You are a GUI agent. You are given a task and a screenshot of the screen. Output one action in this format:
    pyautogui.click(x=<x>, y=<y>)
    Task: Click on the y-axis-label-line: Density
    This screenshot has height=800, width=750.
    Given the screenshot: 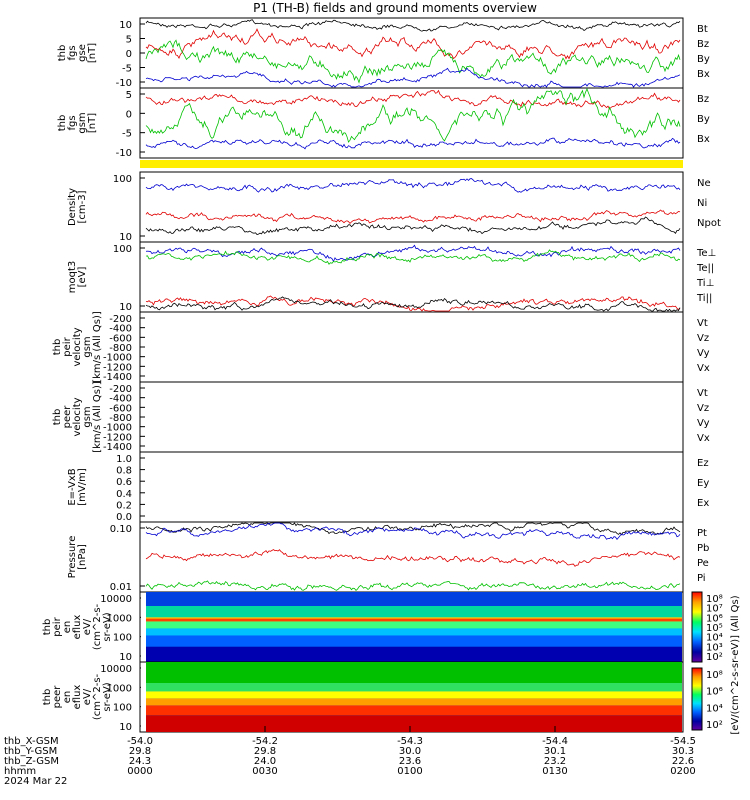 What is the action you would take?
    pyautogui.click(x=72, y=207)
    